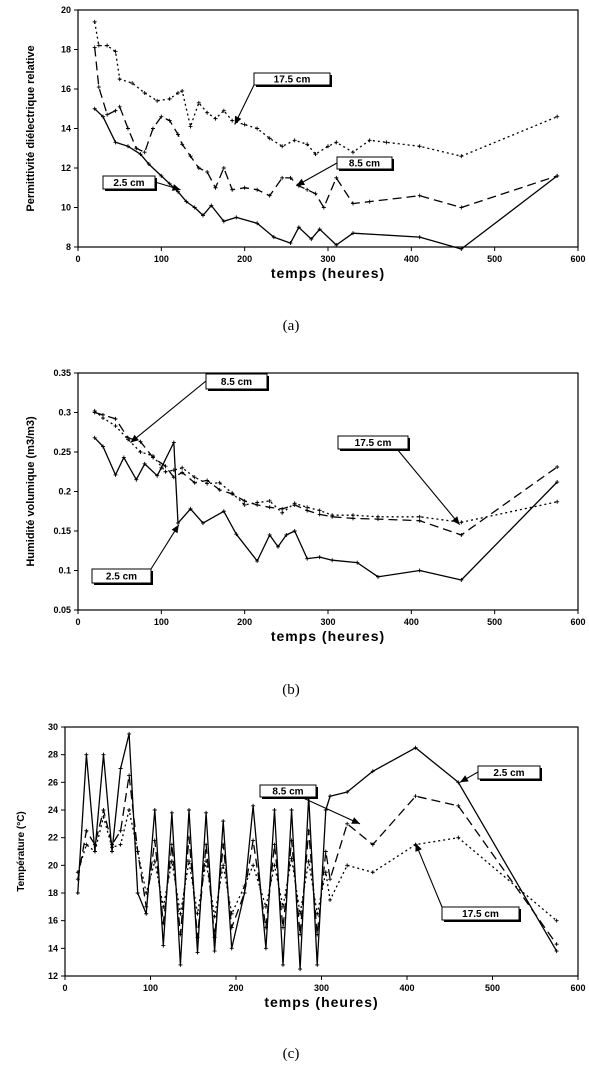 The image size is (589, 1070). I want to click on y-tick-label: 18, so click(53, 893).